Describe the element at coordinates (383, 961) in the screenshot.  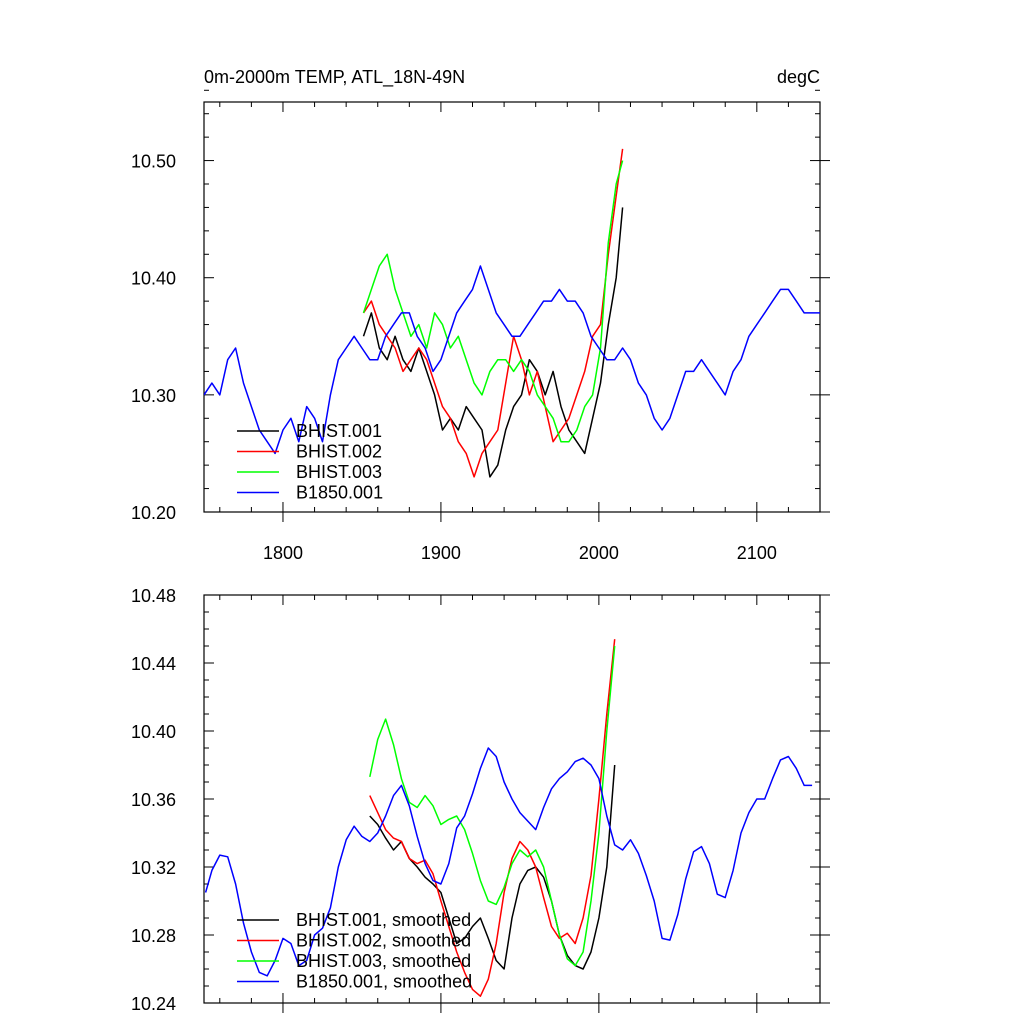
I see `bottom-legend-label: BHIST.003, smoothed` at that location.